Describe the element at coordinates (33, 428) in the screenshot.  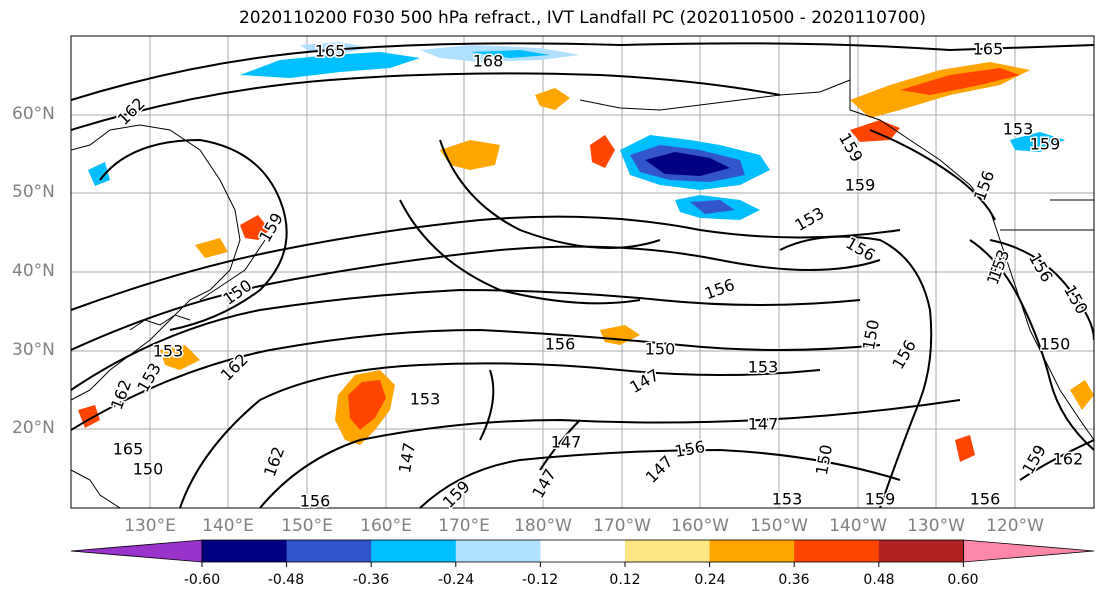
I see `lat-label-20n: 20°N` at that location.